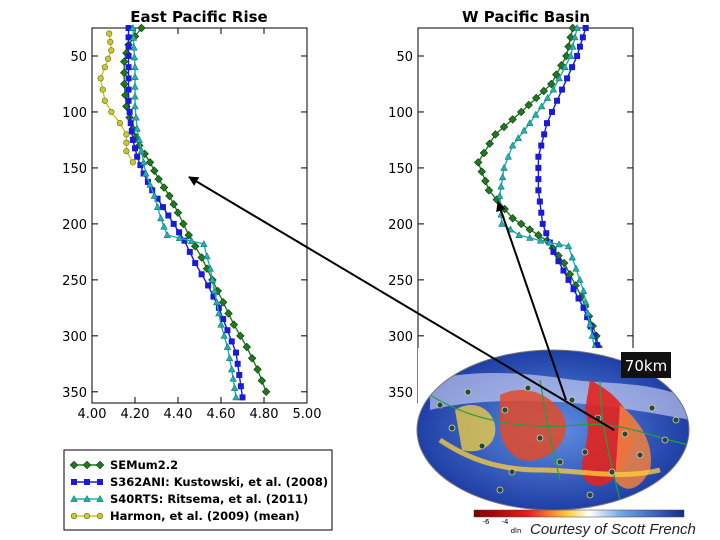  What do you see at coordinates (400, 169) in the screenshot?
I see `right-ytick-label: 150` at bounding box center [400, 169].